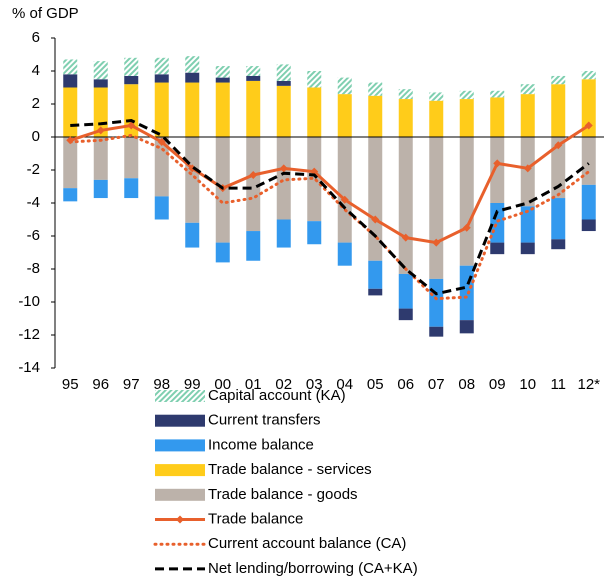 The height and width of the screenshot is (587, 608). Describe the element at coordinates (33, 268) in the screenshot. I see `y-tick-label: -8` at that location.